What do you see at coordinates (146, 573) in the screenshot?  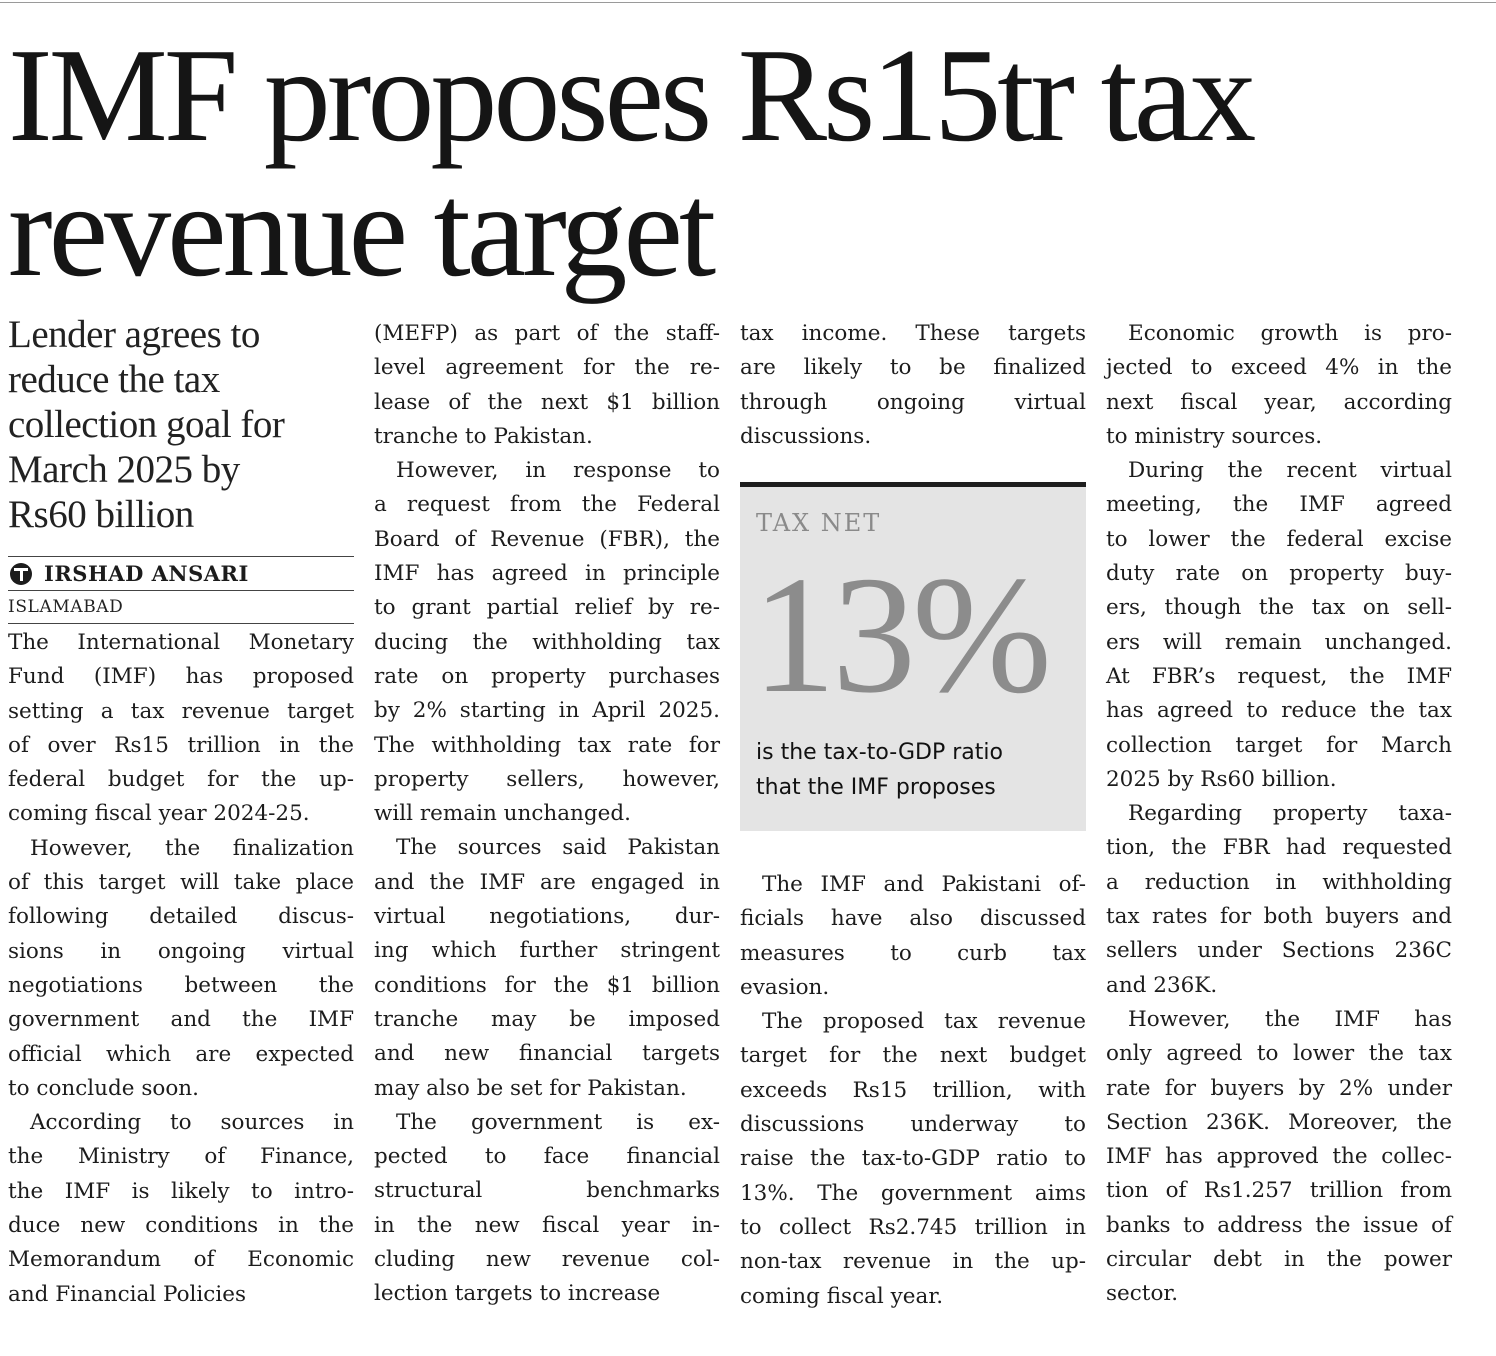 I see `author-name: IRSHAD ANSARI` at bounding box center [146, 573].